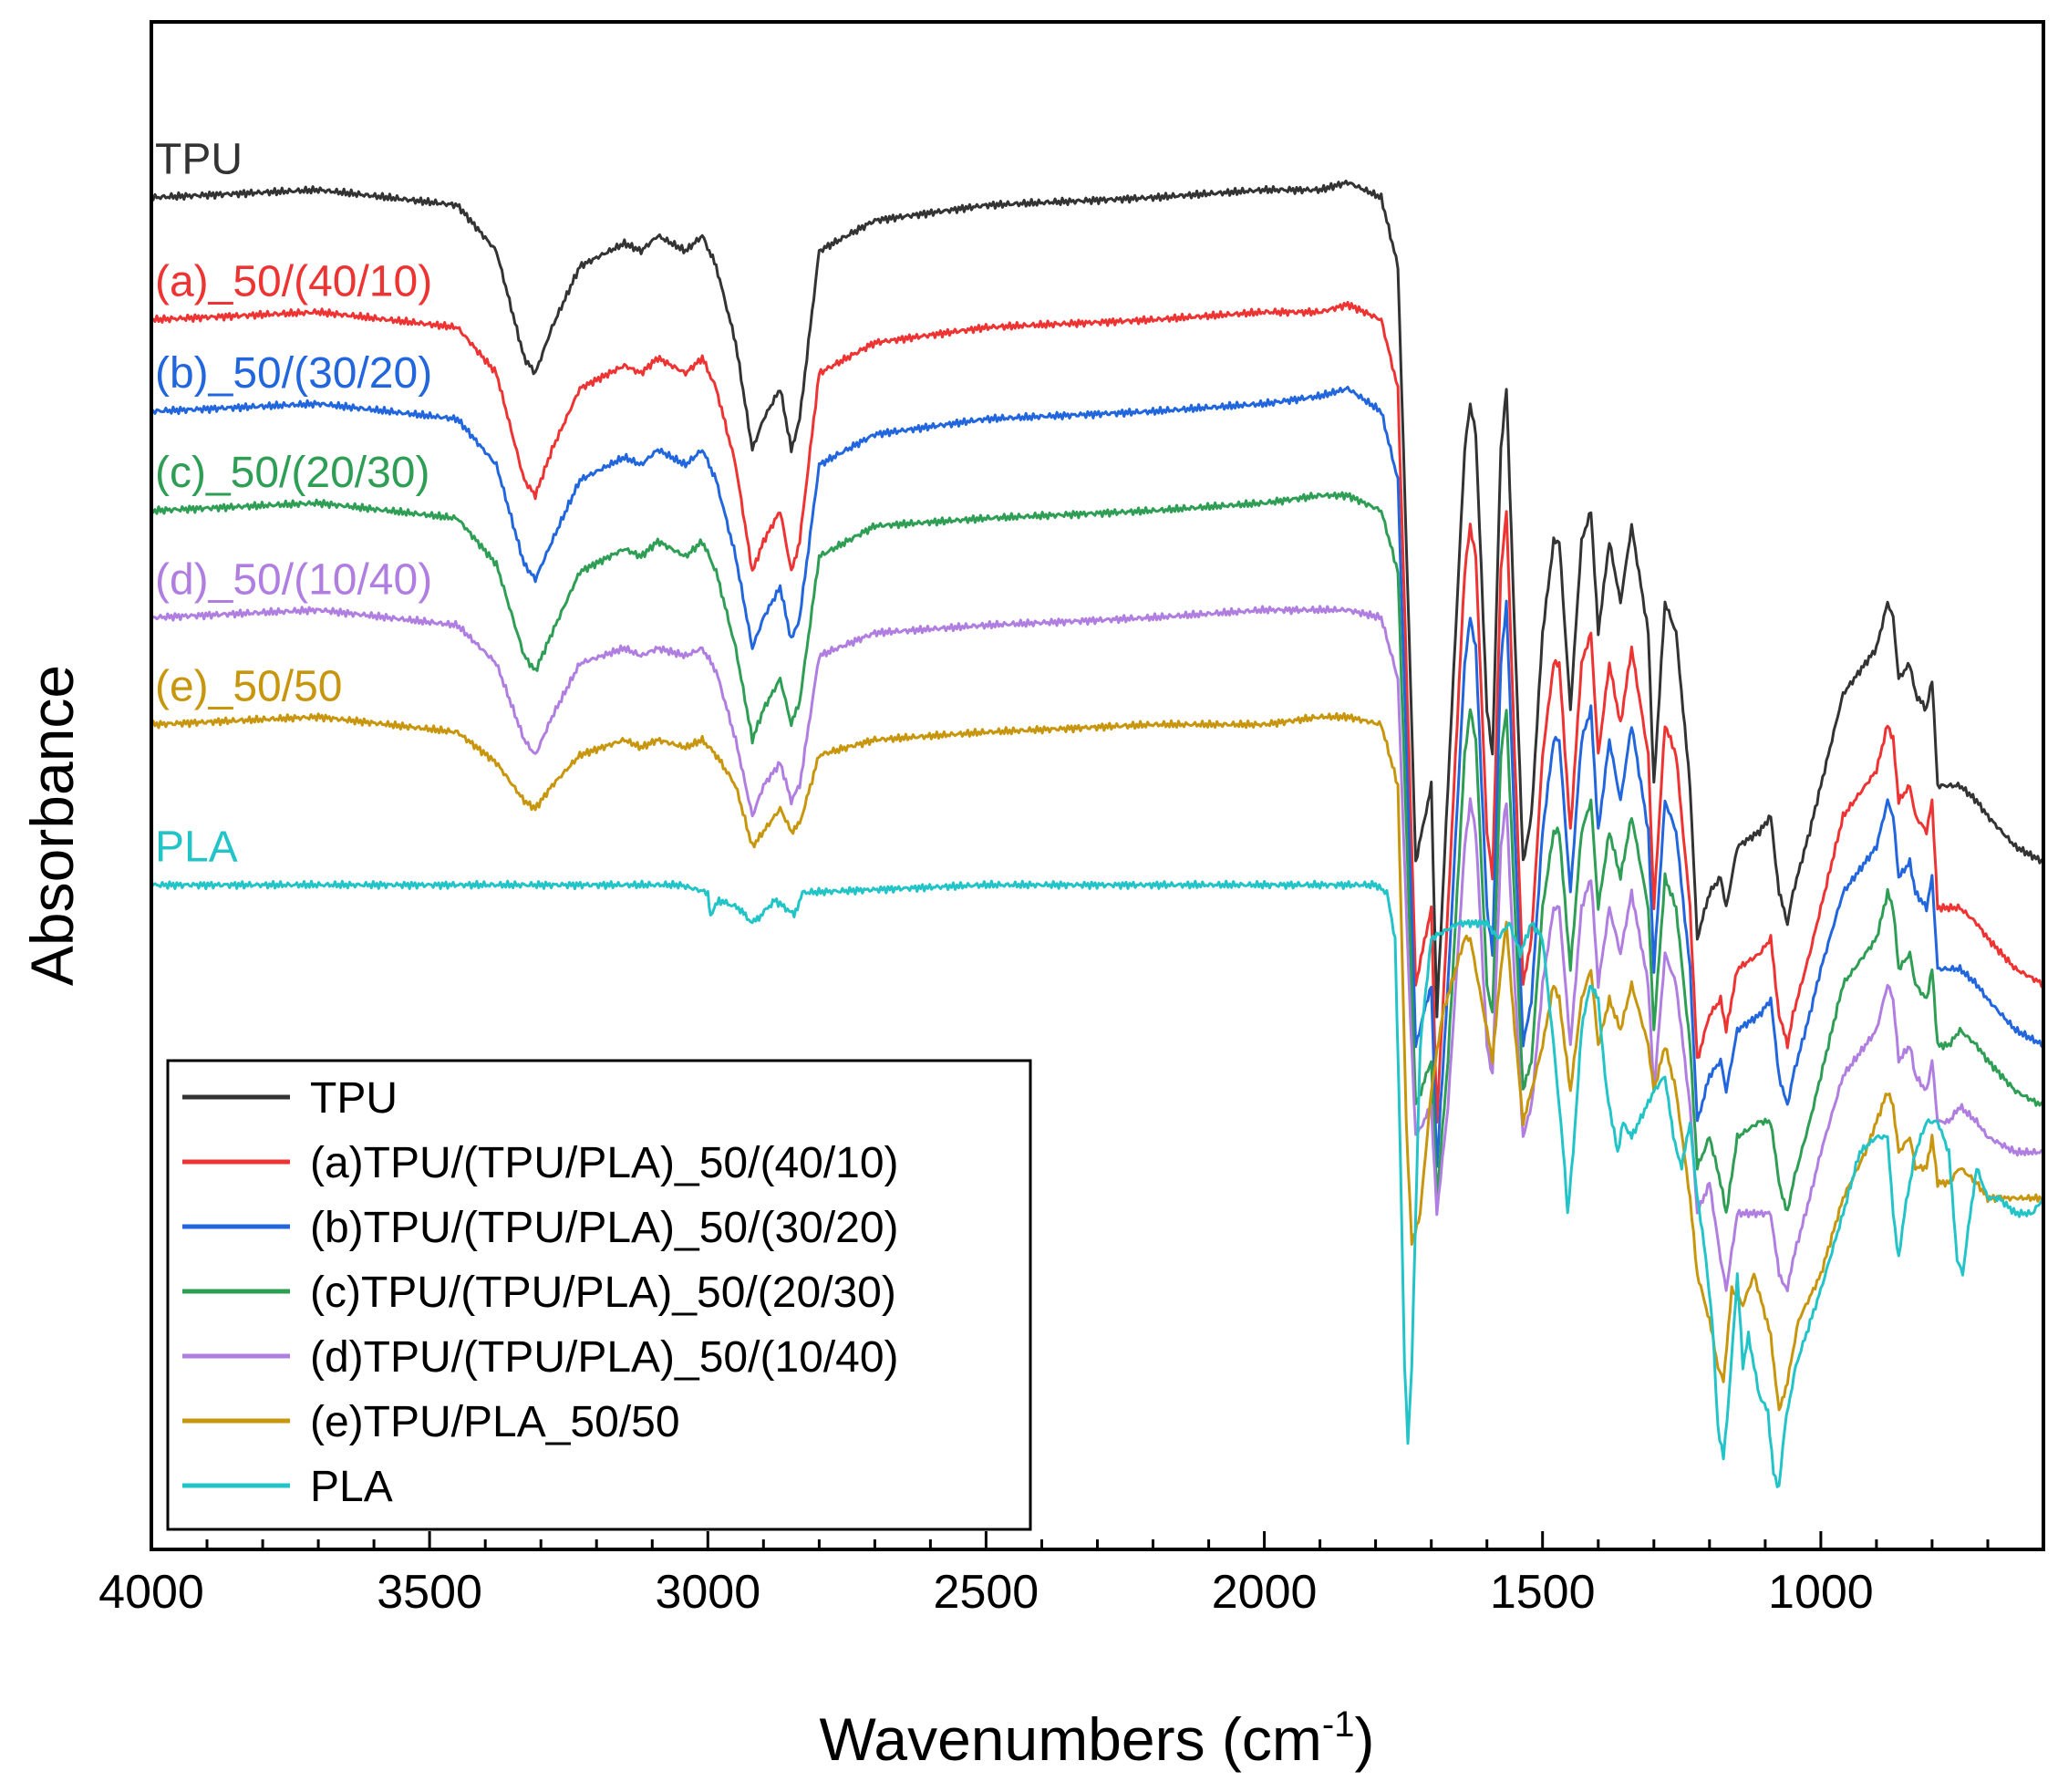  I want to click on x-axis-tick-labels: 4000 3500 3000 2500 2000 1500 1000, so click(986, 1592).